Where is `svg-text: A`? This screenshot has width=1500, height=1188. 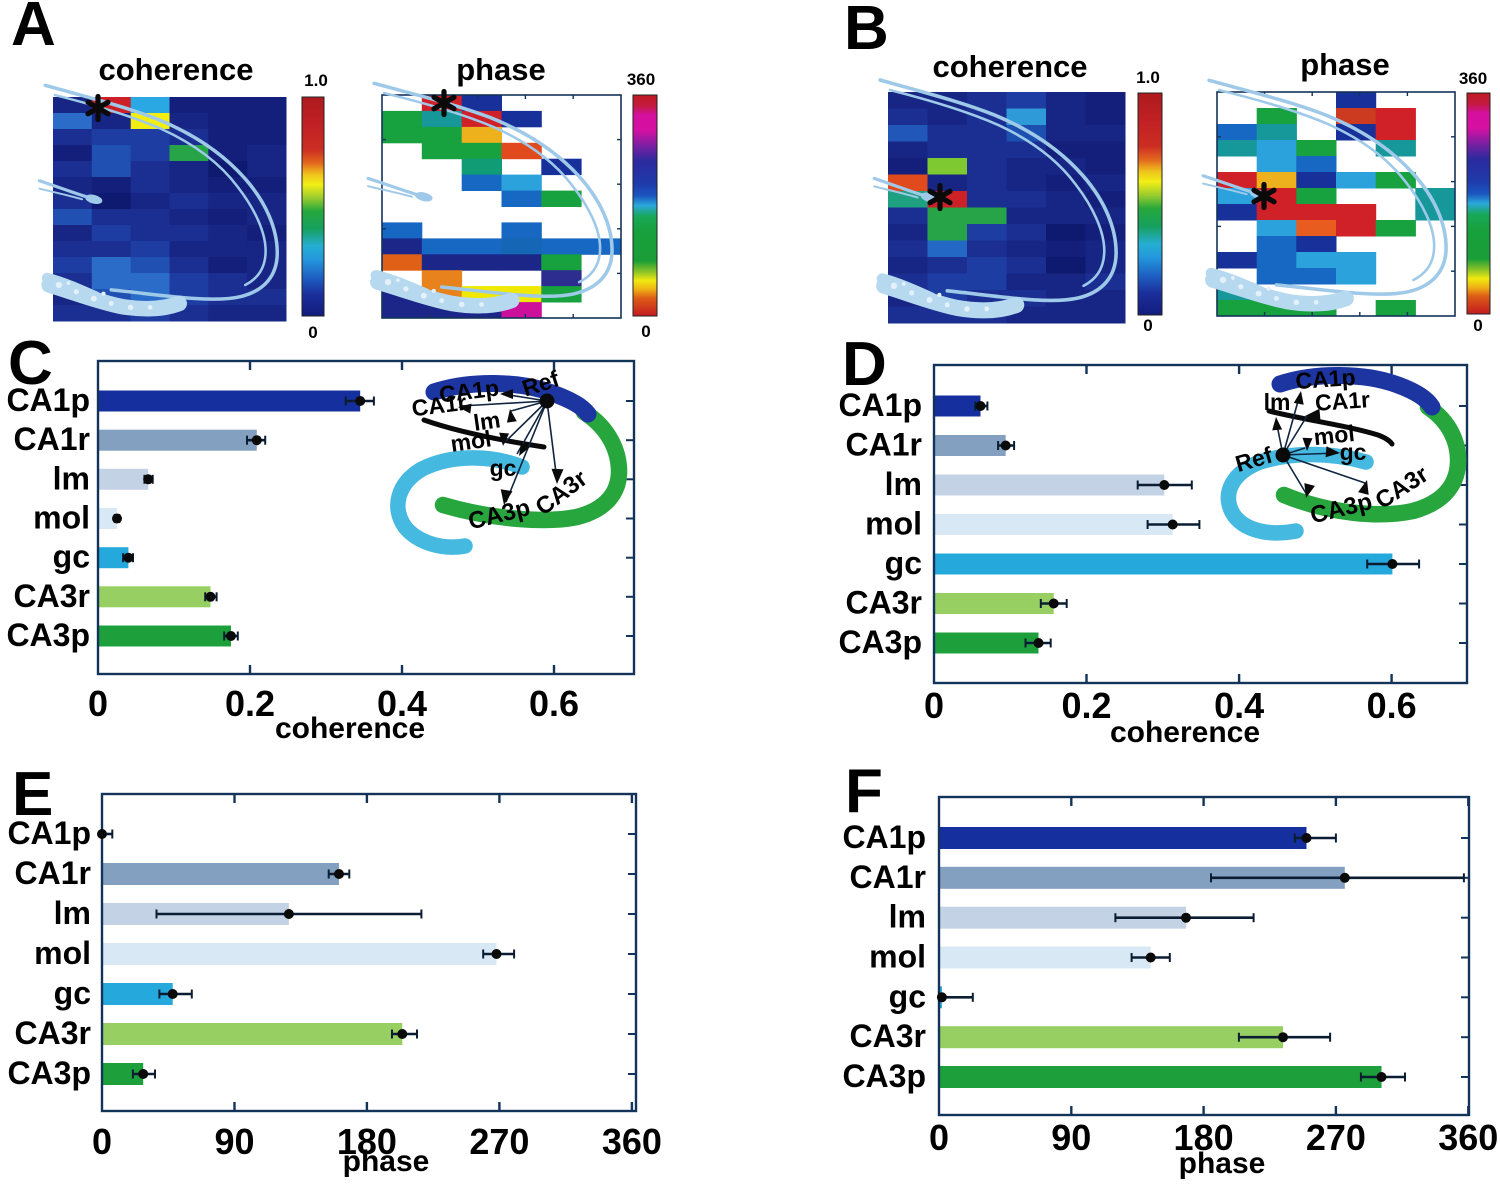 svg-text: A is located at coordinates (33, 29).